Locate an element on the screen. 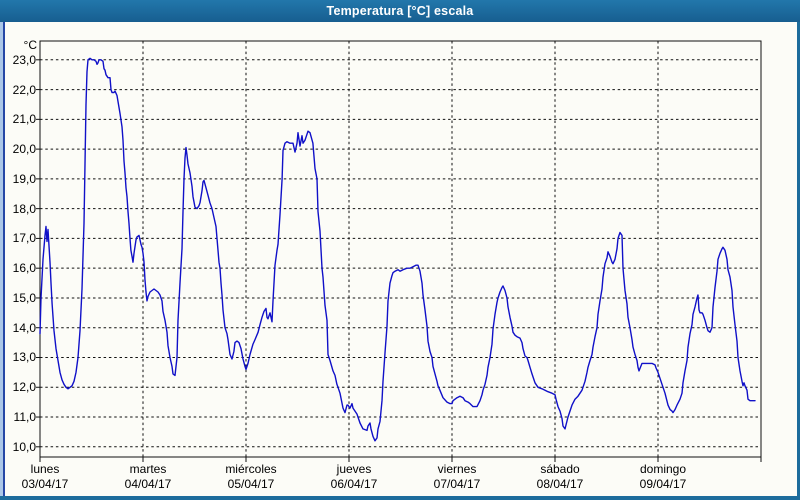 The height and width of the screenshot is (500, 800). y-axis-tick-label: 18,0 is located at coordinates (24, 208).